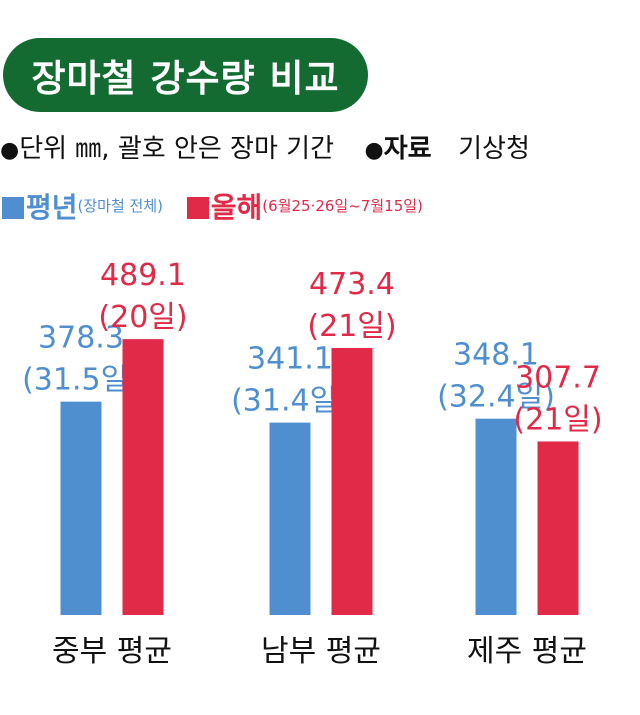 The width and height of the screenshot is (640, 715). Describe the element at coordinates (496, 397) in the screenshot. I see `data-label-period: (32.4일)` at that location.